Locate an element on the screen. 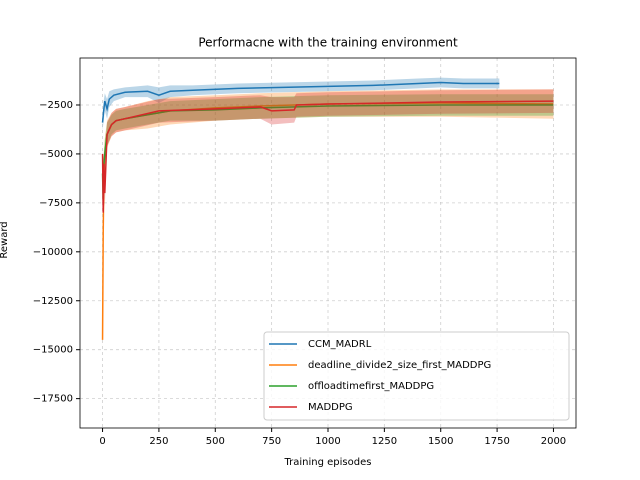  y-axis-label: Reward is located at coordinates (5, 239).